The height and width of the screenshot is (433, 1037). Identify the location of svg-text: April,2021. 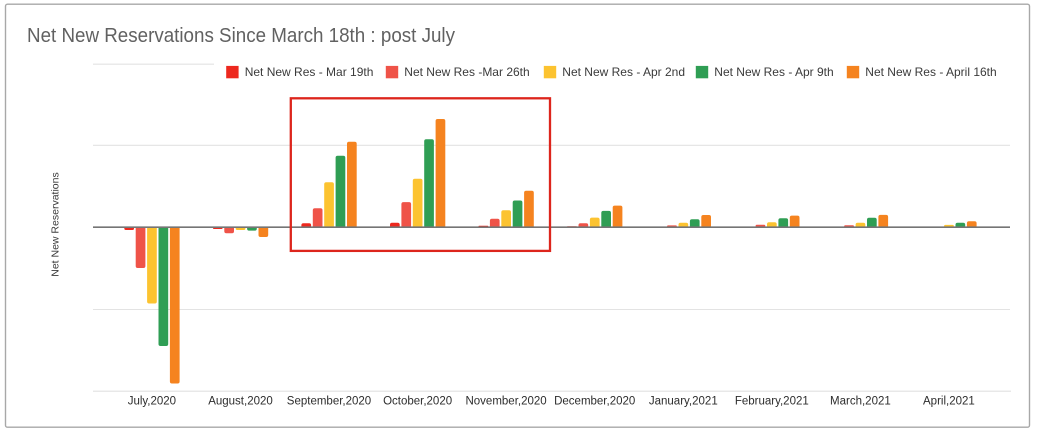
(949, 402).